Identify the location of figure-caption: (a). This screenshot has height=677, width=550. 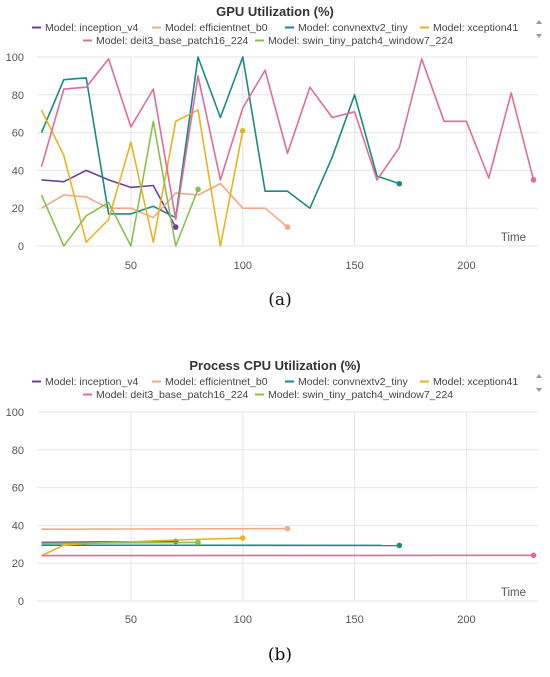
(279, 300).